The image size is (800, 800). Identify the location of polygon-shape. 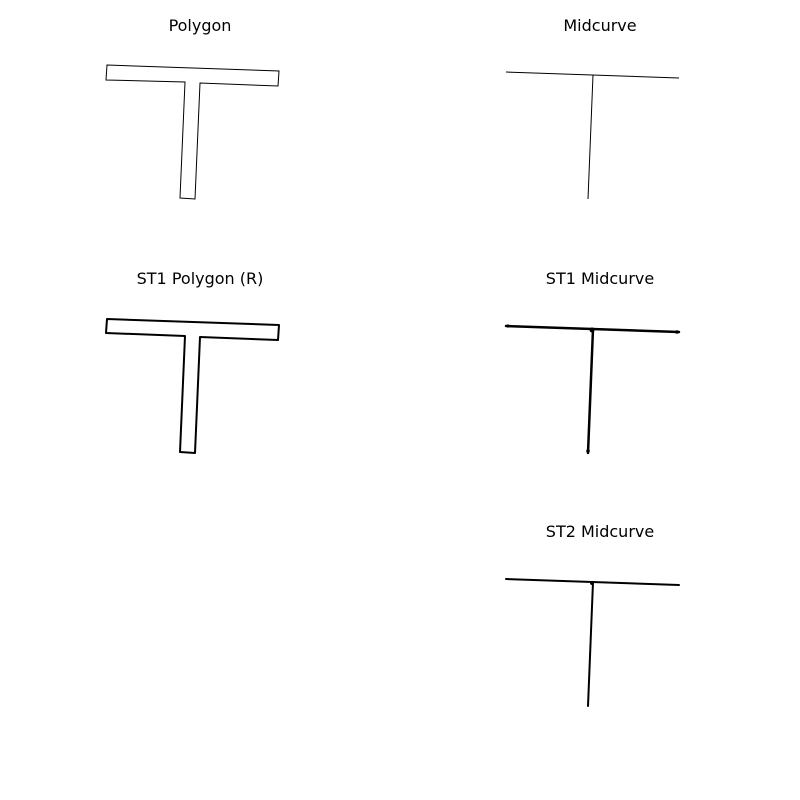
(192, 132).